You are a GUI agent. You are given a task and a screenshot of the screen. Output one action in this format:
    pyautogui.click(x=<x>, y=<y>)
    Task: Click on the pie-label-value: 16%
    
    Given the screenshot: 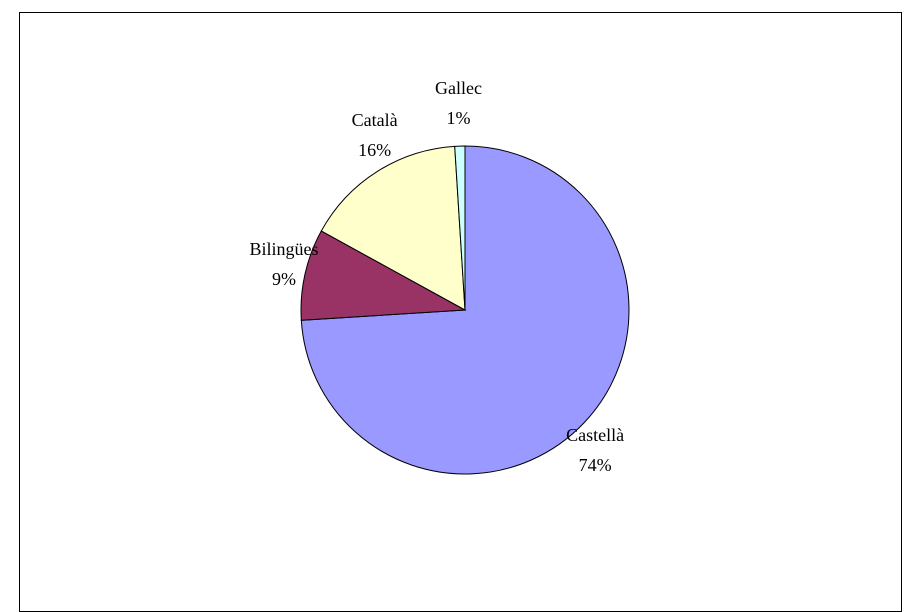 What is the action you would take?
    pyautogui.click(x=374, y=150)
    